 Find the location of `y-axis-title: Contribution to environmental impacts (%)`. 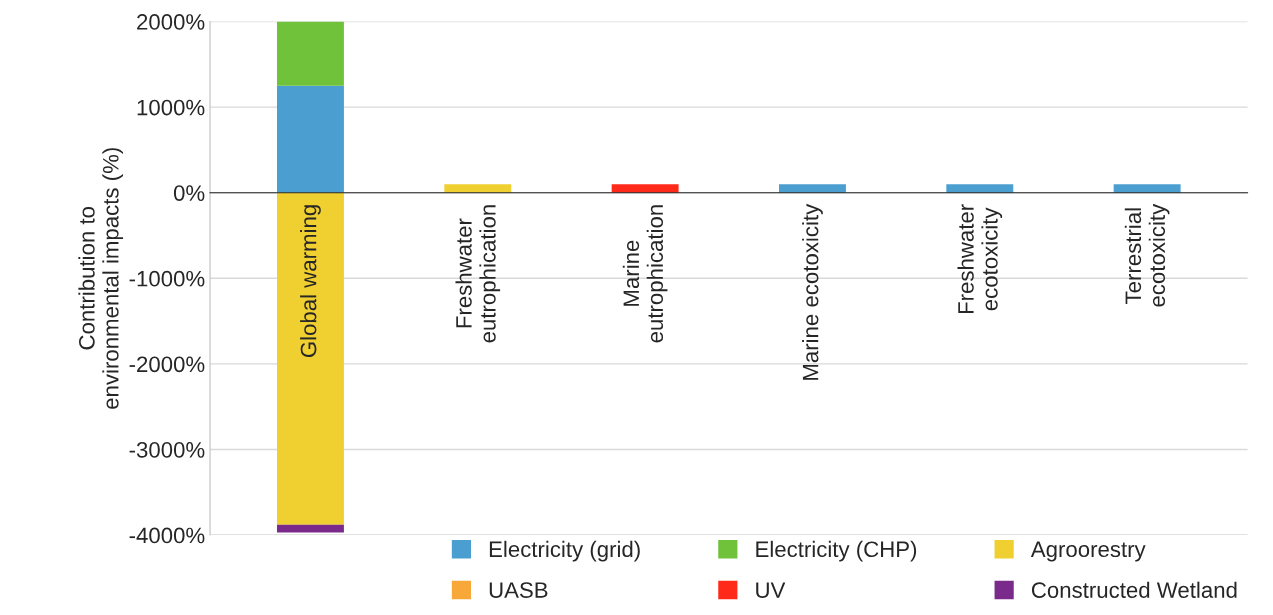

y-axis-title: Contribution to environmental impacts (%) is located at coordinates (101, 278).